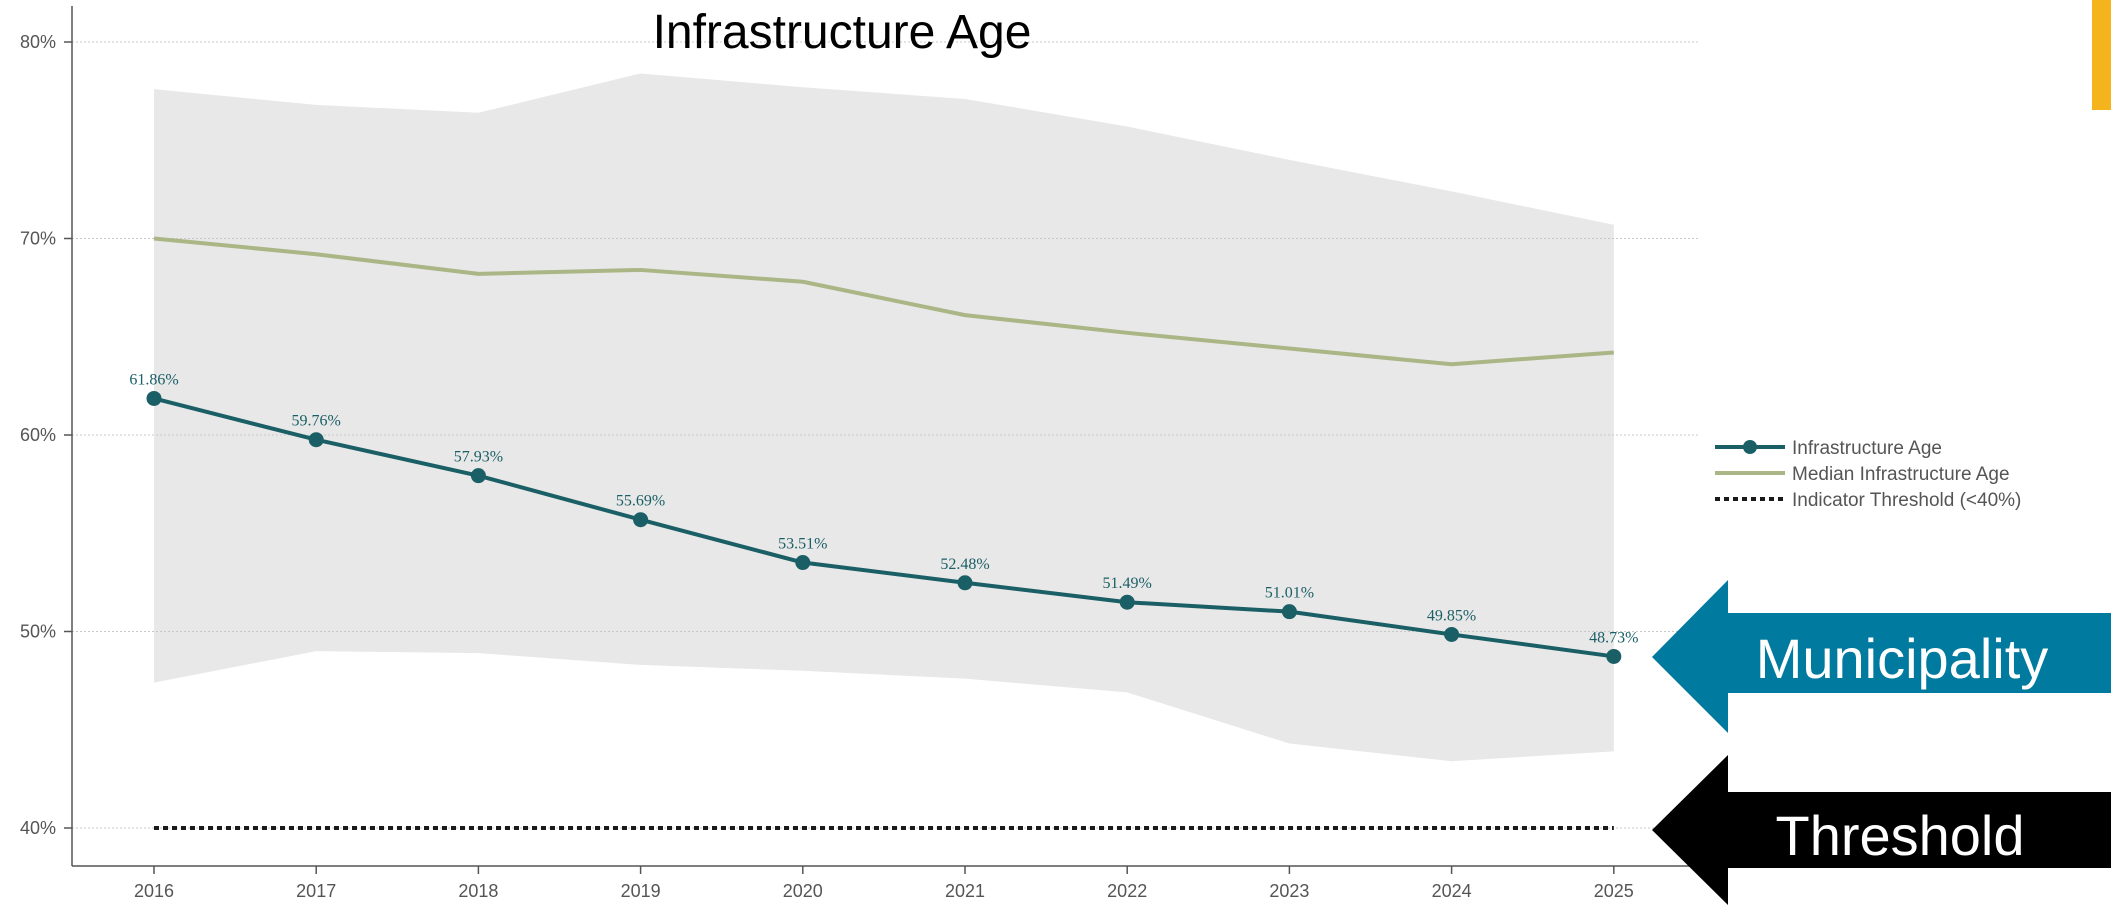  What do you see at coordinates (38, 239) in the screenshot?
I see `y-tick-label: 70%` at bounding box center [38, 239].